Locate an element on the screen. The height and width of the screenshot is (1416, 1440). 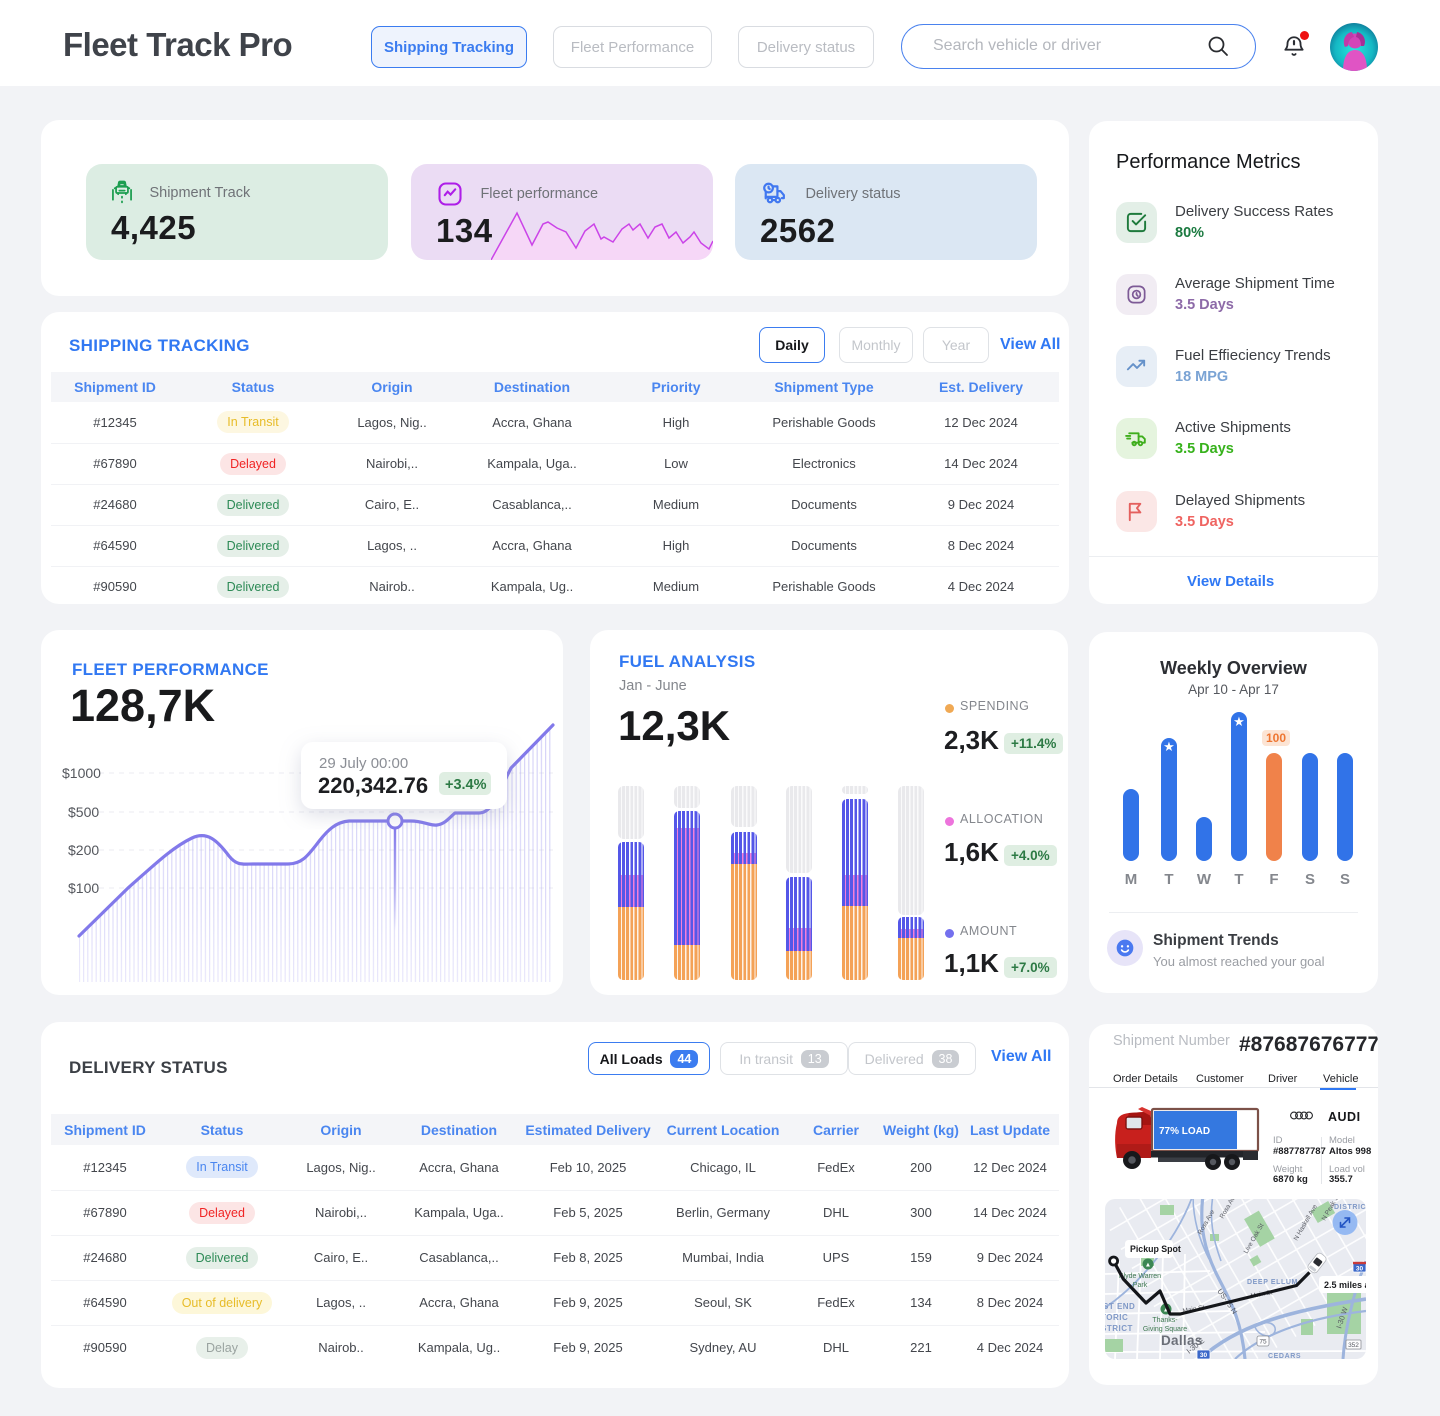
svg-text: Klyde Warren is located at coordinates (1140, 1276).